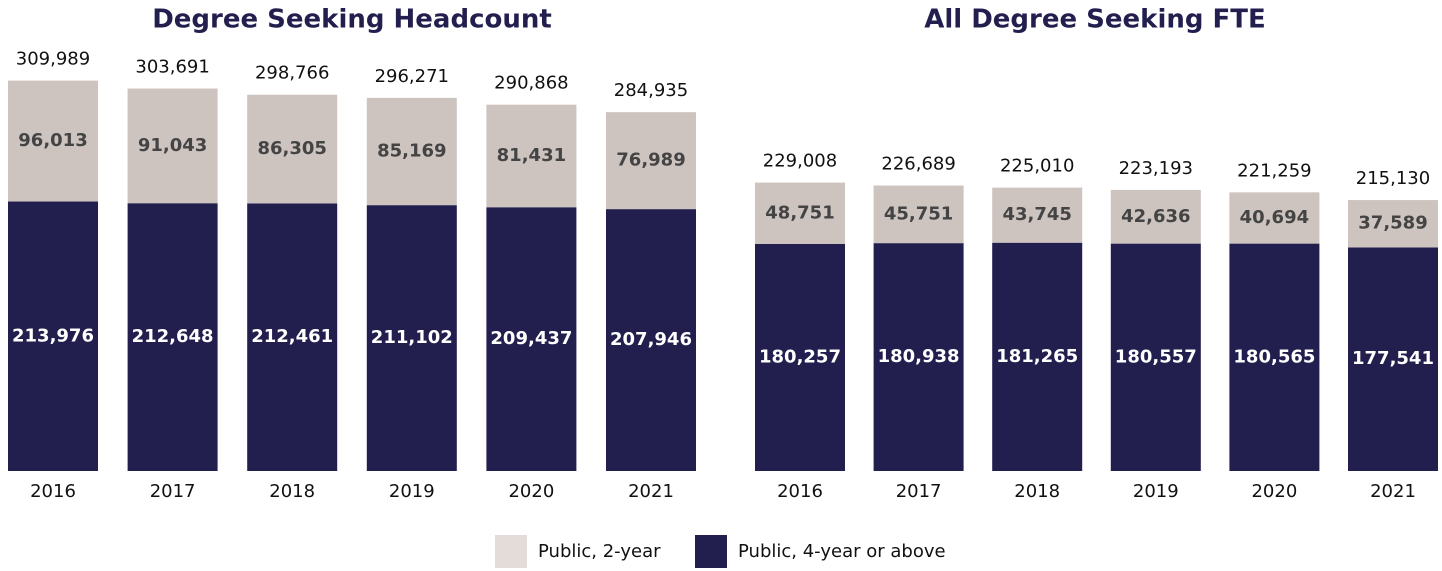  Describe the element at coordinates (918, 164) in the screenshot. I see `total-label: 226,689` at that location.